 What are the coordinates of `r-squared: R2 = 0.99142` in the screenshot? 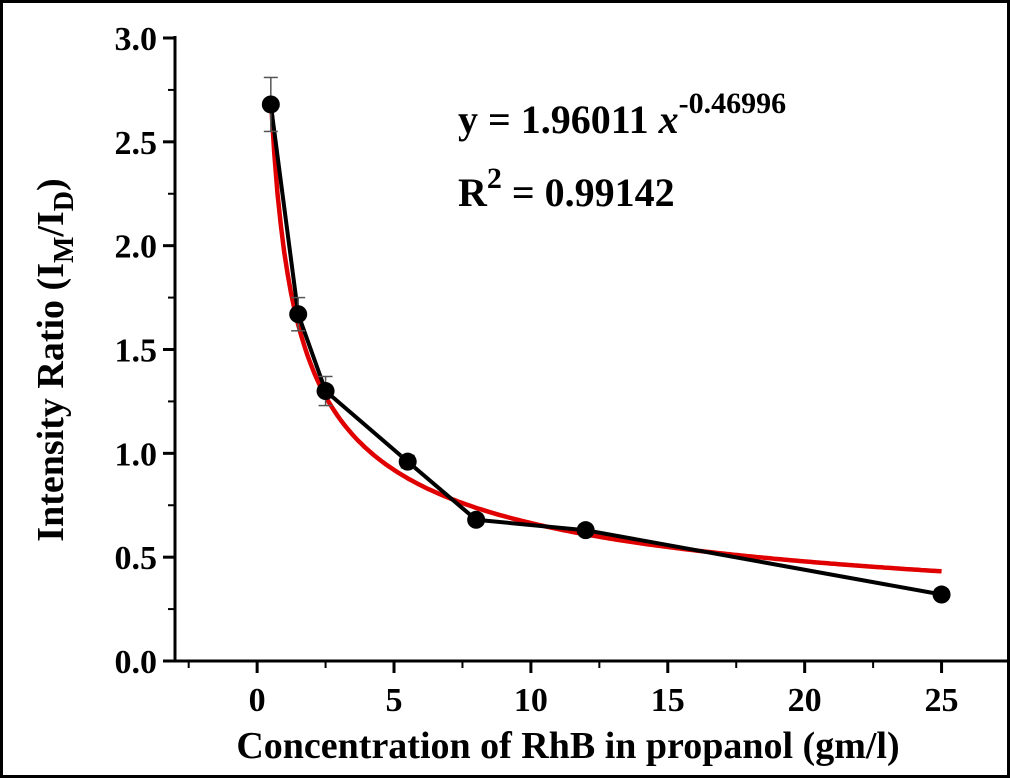 It's located at (566, 188).